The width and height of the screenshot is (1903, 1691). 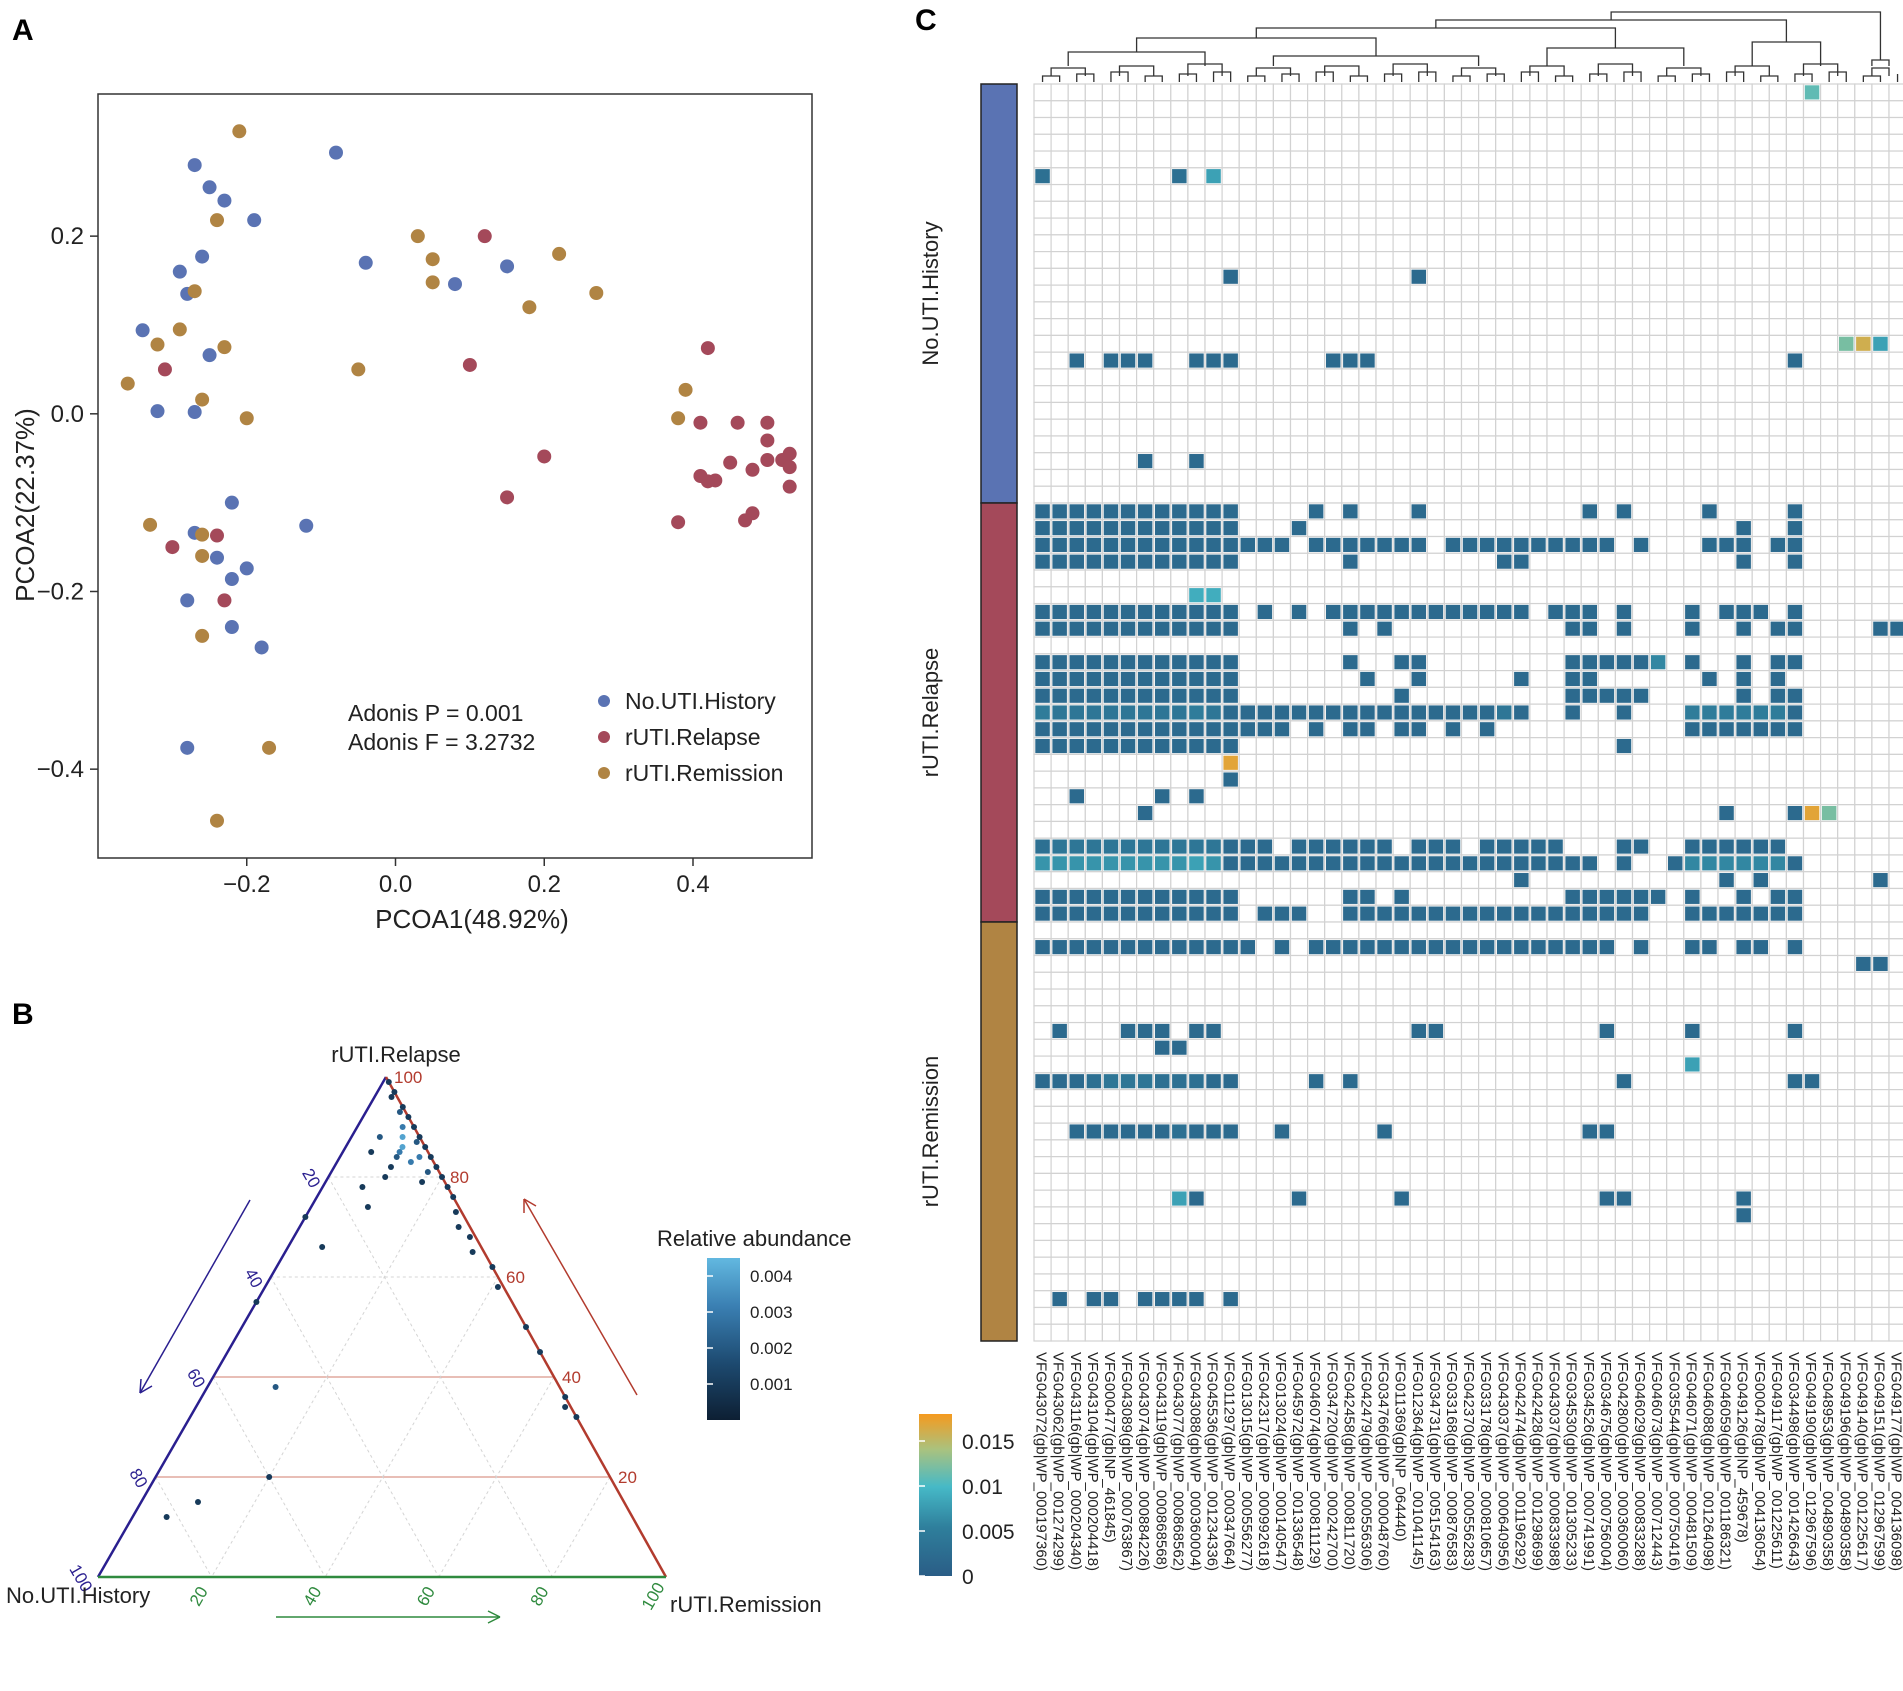 I want to click on ternary-gridline-remission, so click(x=411, y=1427).